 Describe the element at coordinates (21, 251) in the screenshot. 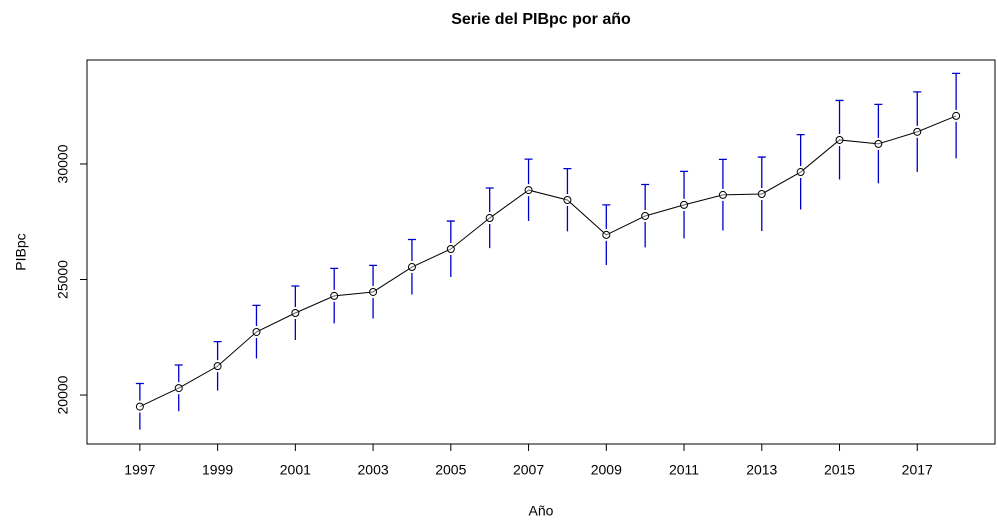

I see `y-axis-label: PIBpc` at that location.